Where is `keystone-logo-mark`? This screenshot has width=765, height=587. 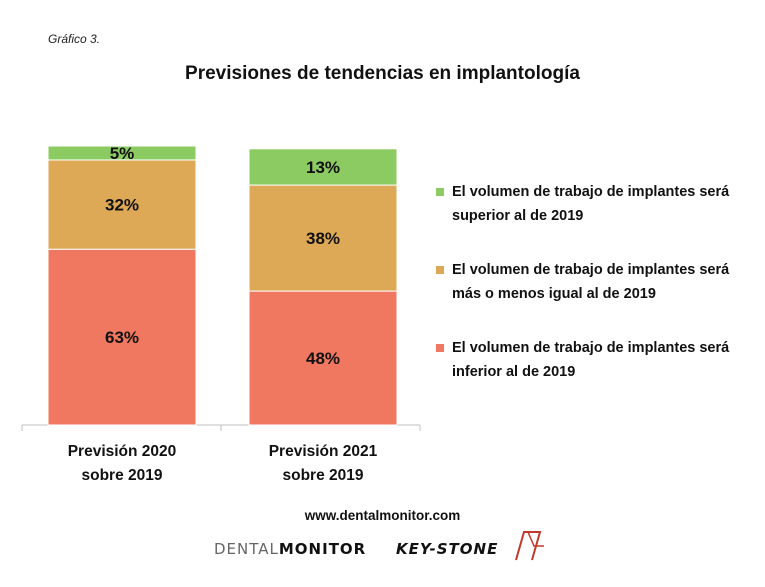 keystone-logo-mark is located at coordinates (529, 546).